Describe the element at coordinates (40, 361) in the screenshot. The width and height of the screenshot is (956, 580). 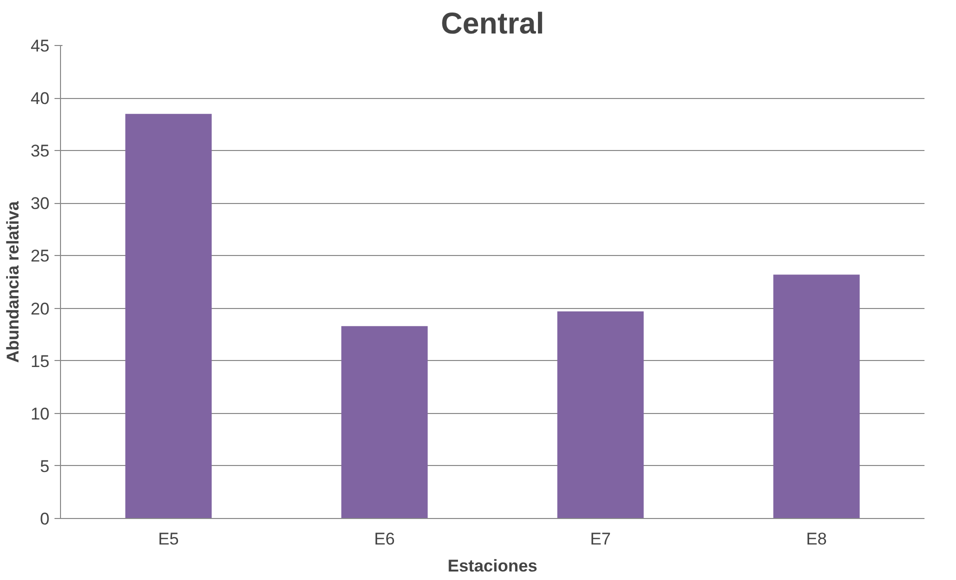
I see `y-tick-label: 15` at that location.